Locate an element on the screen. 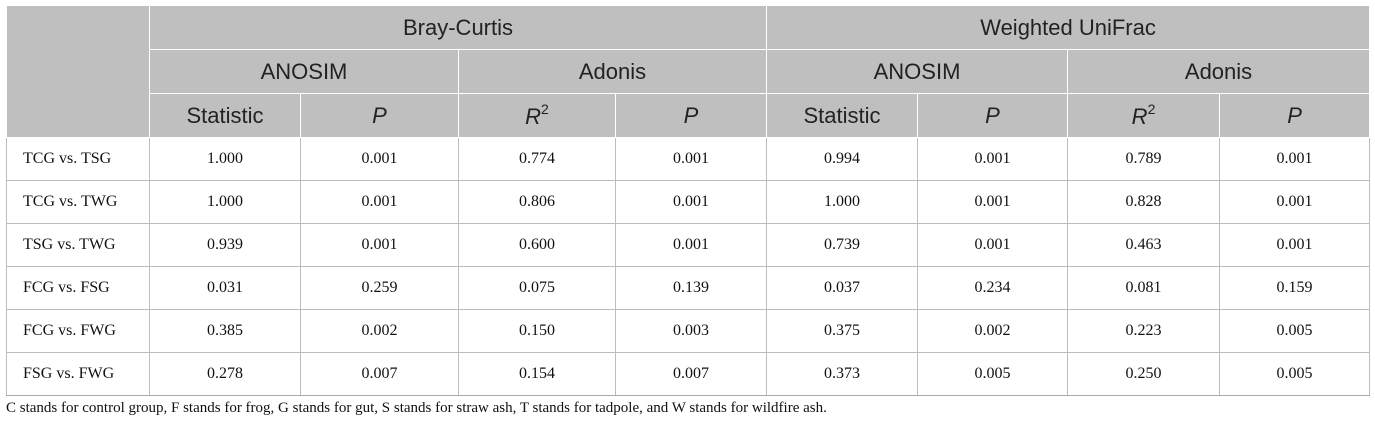 The image size is (1375, 424). bc-adonis-r2: 0.600 is located at coordinates (537, 245).